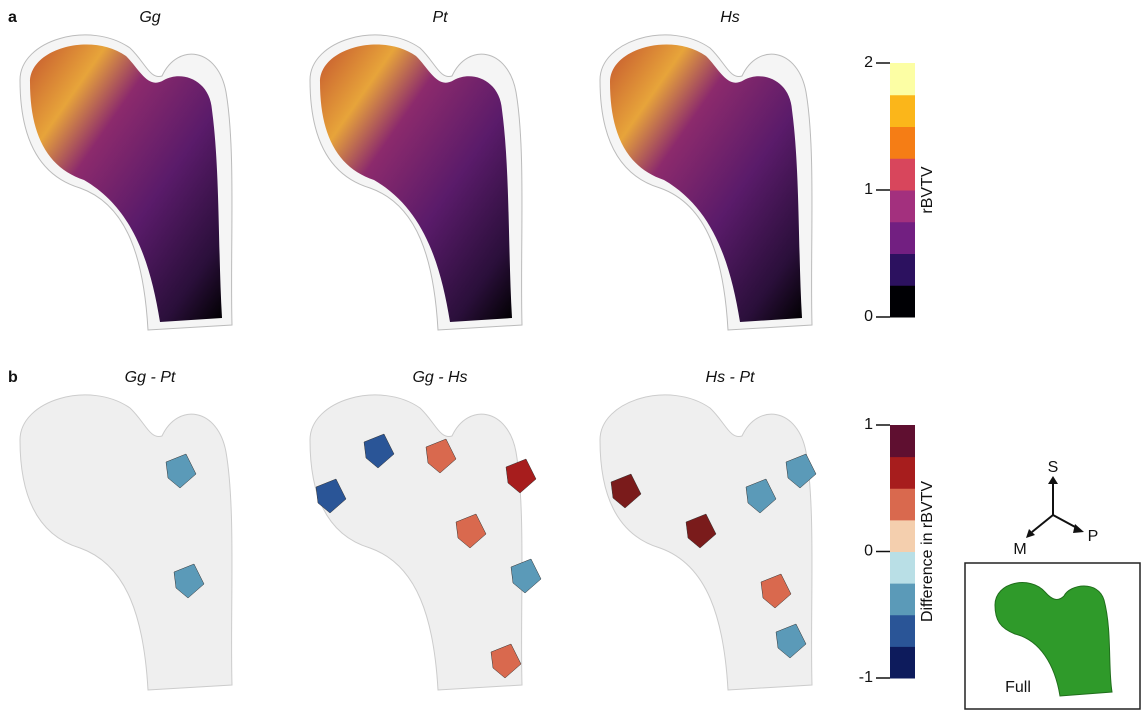 Image resolution: width=1146 pixels, height=711 pixels. What do you see at coordinates (1053, 639) in the screenshot?
I see `inset-femur` at bounding box center [1053, 639].